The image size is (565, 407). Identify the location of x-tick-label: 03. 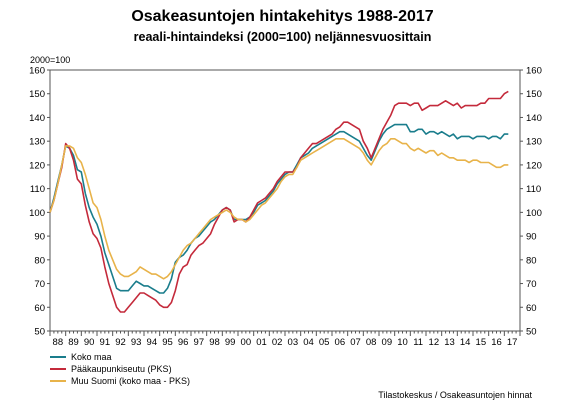
(293, 342).